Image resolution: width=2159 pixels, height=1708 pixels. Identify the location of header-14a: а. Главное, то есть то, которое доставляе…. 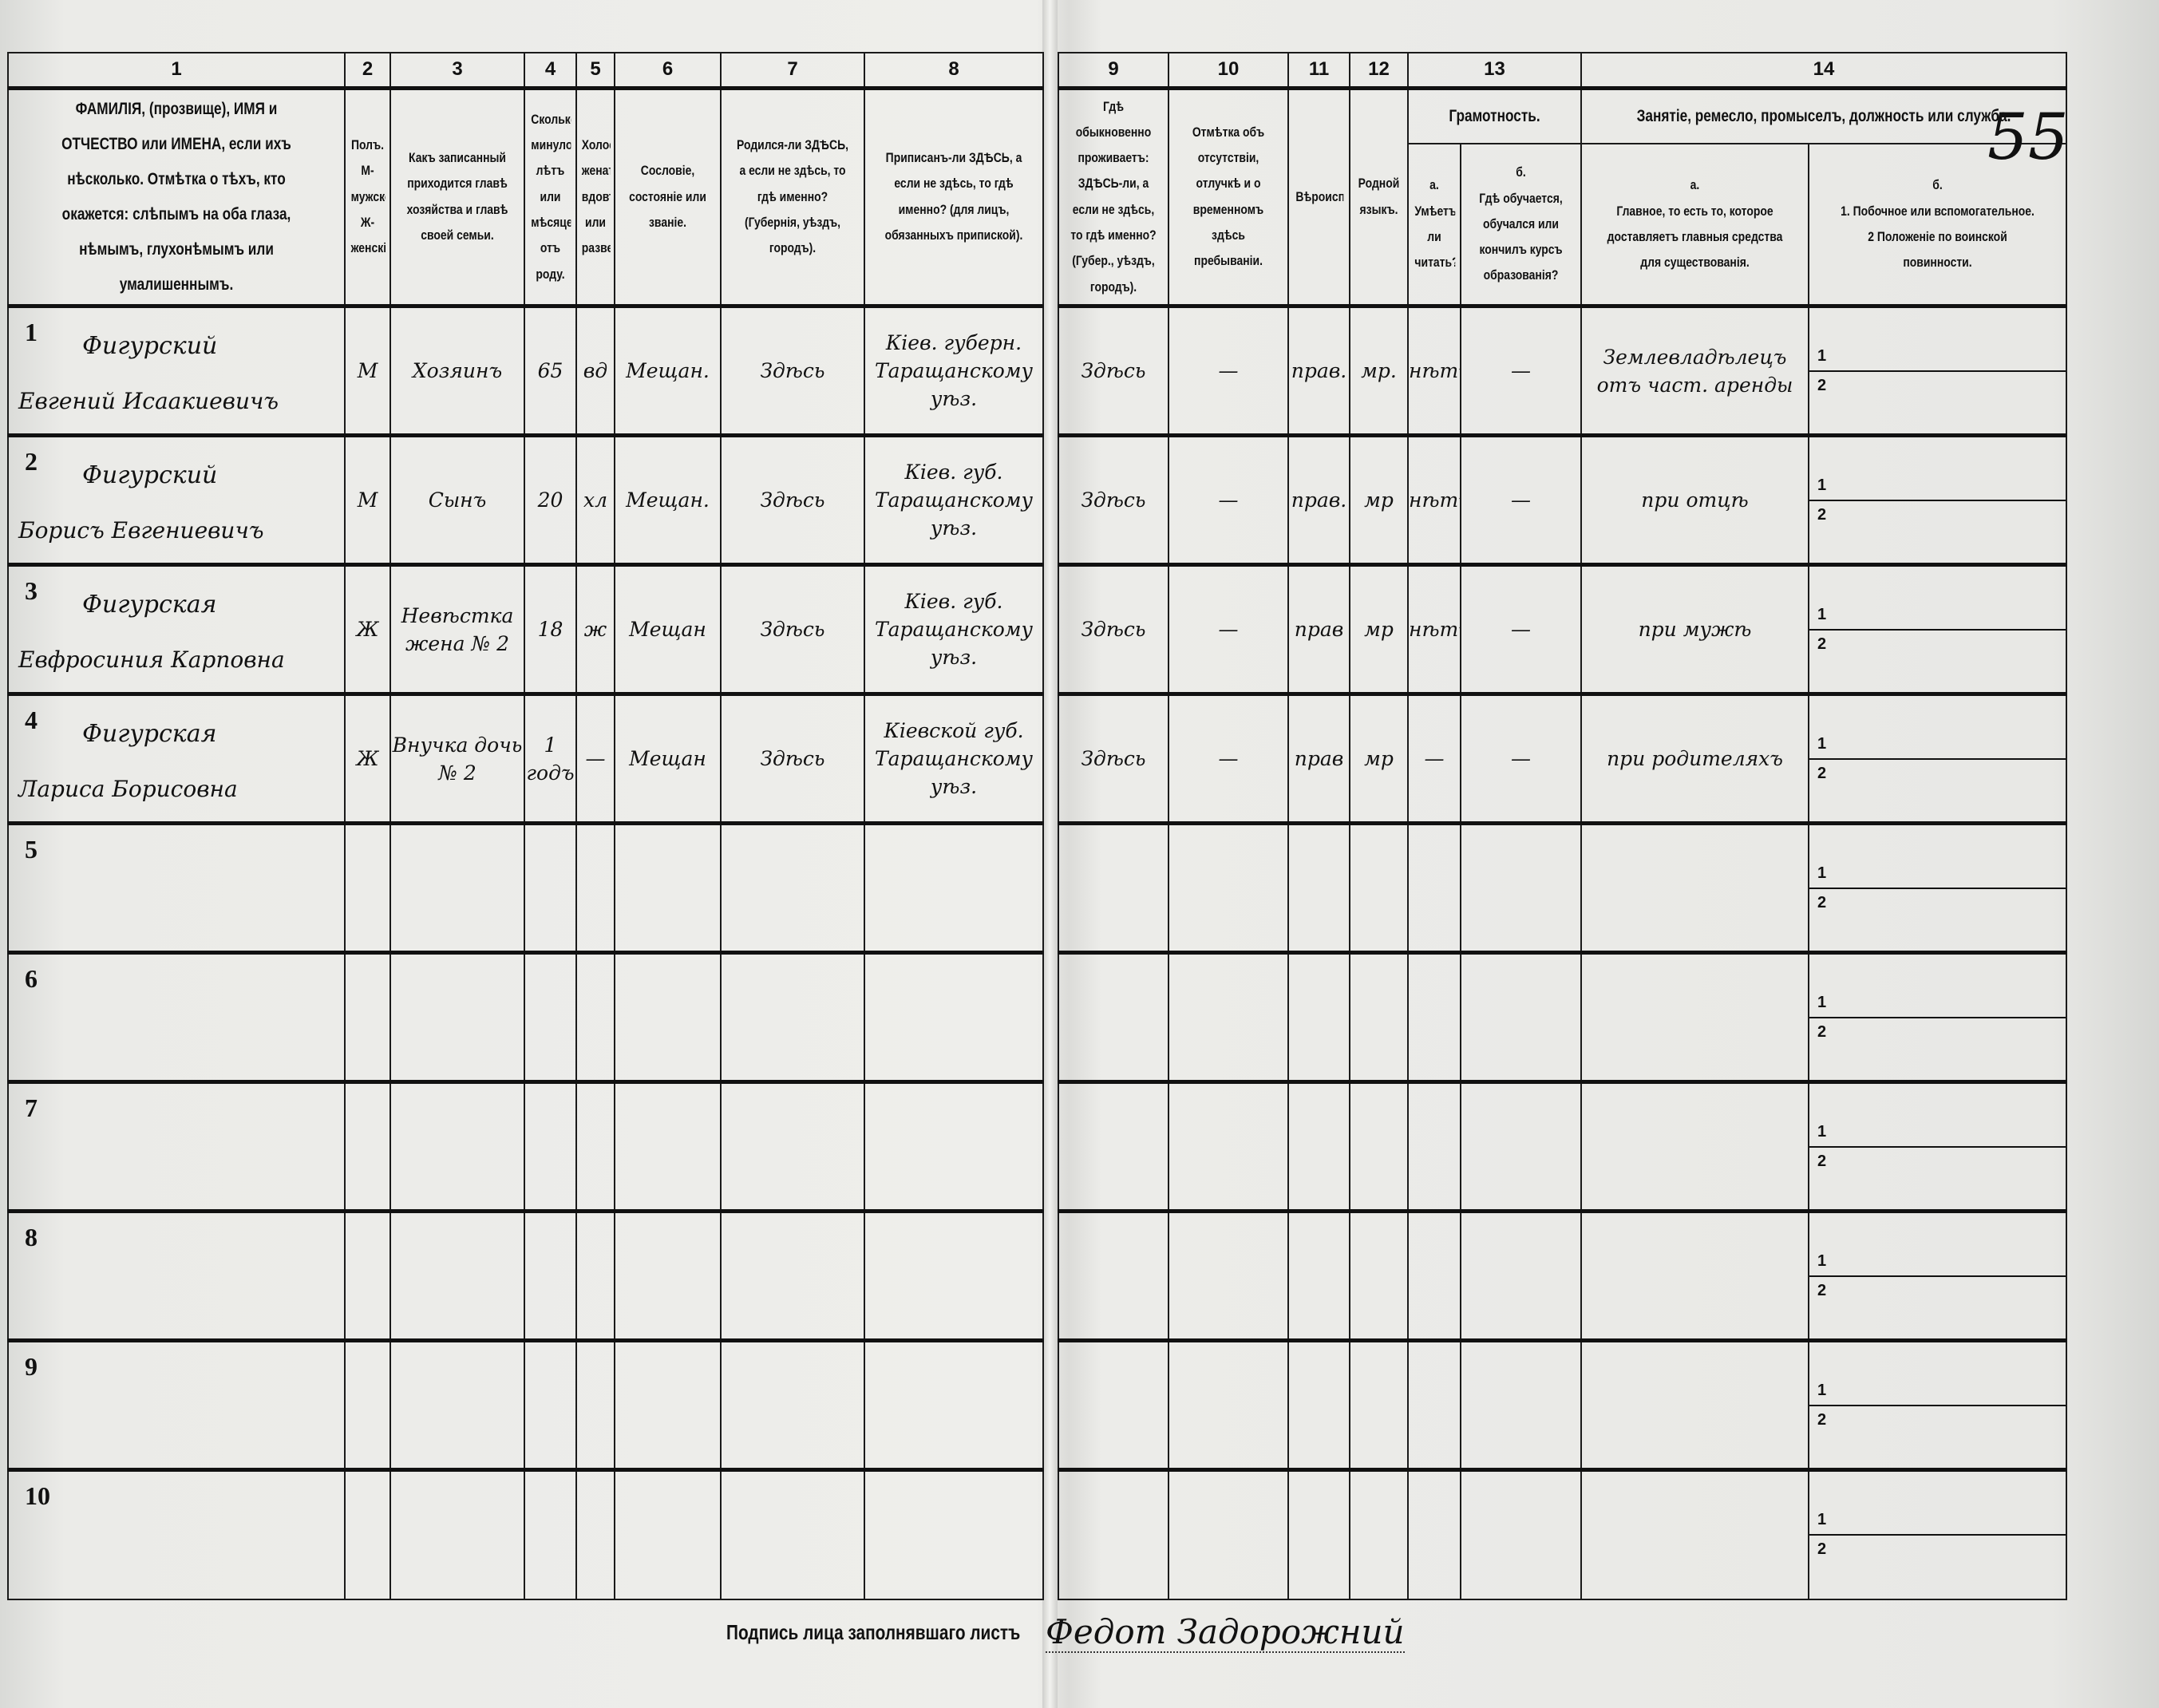
(1695, 225).